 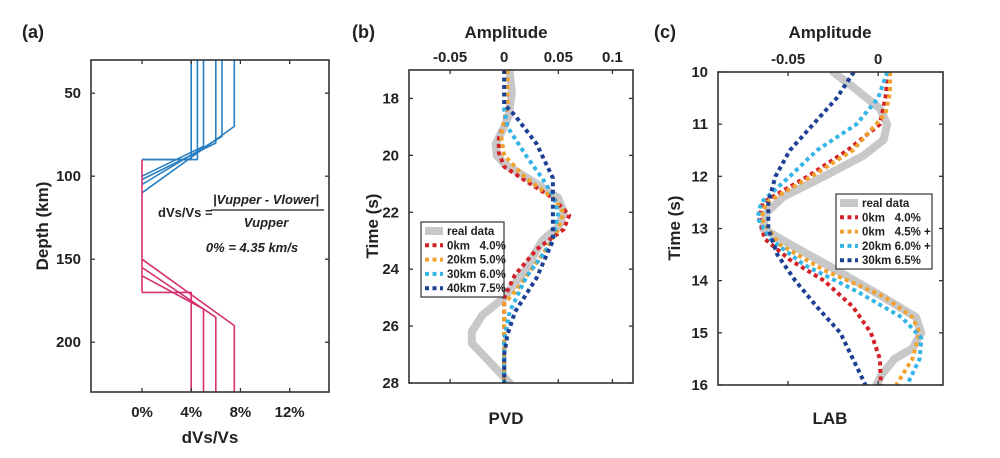 I want to click on legend-label: 40km 7.5%, so click(x=476, y=289).